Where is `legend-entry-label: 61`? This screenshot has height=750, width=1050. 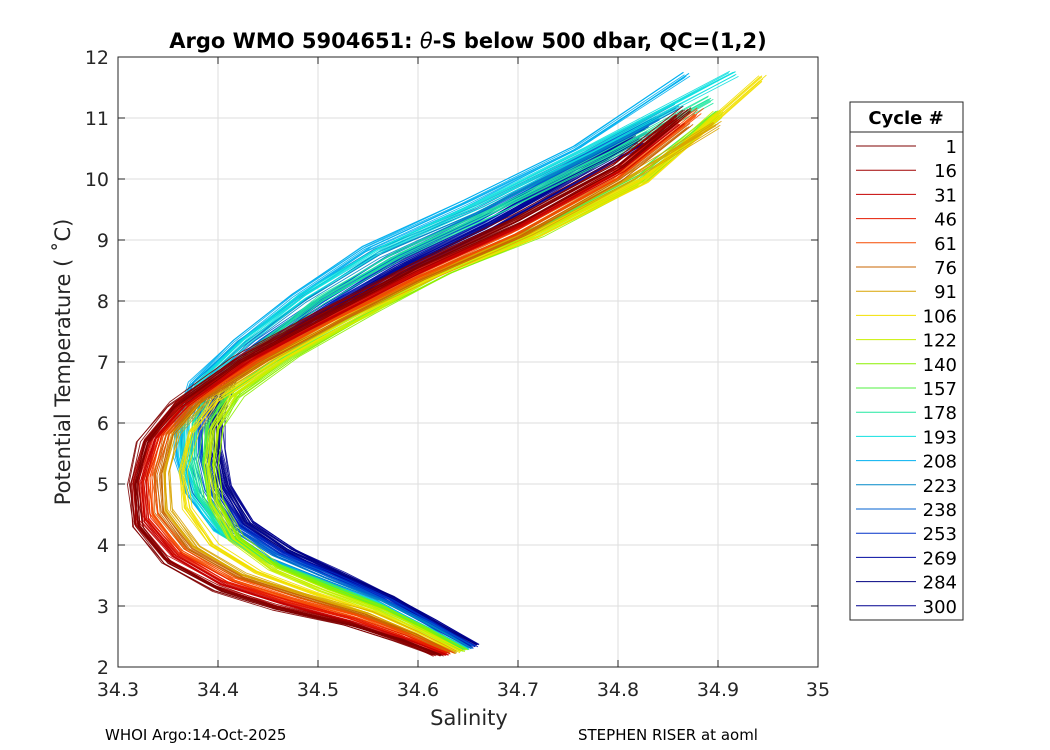 legend-entry-label: 61 is located at coordinates (945, 244).